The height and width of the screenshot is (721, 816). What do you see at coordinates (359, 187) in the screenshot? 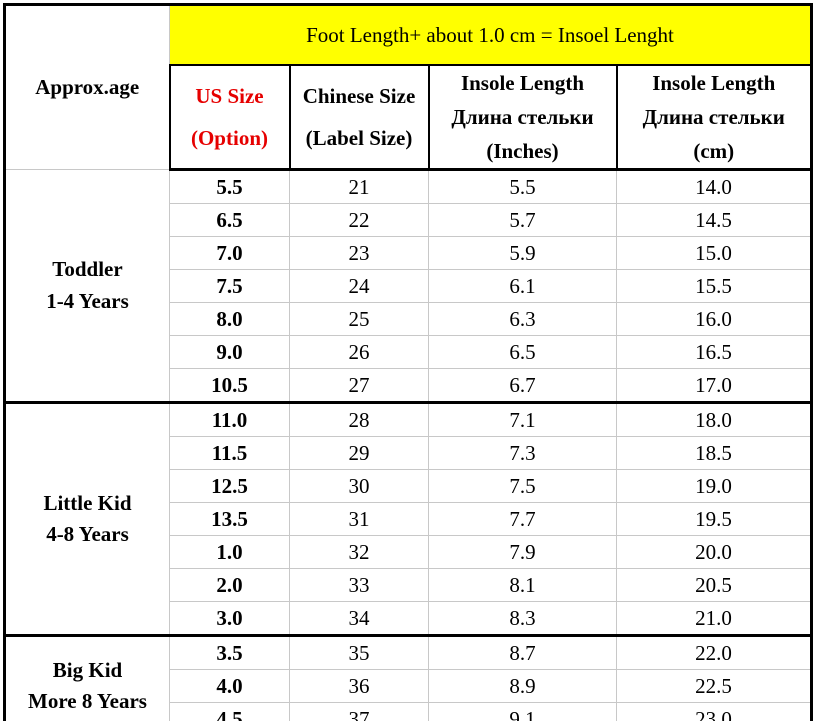
I see `chinese-size-cell: 21` at bounding box center [359, 187].